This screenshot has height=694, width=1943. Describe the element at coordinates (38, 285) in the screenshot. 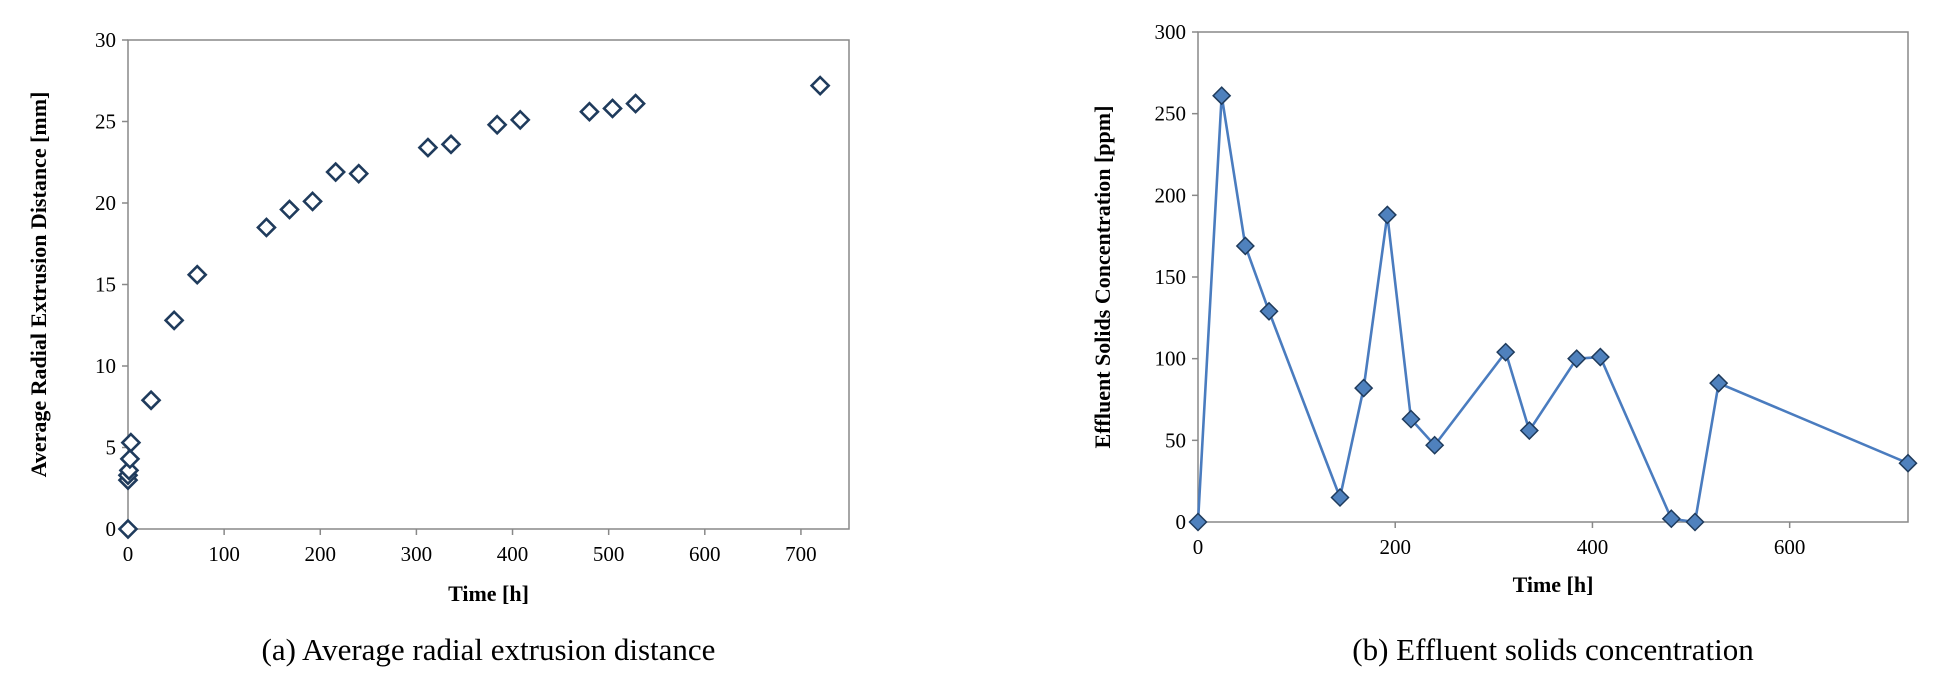

I see `chart-a-y-axis-title: Average Radial Extrusion Distance [mm]` at that location.